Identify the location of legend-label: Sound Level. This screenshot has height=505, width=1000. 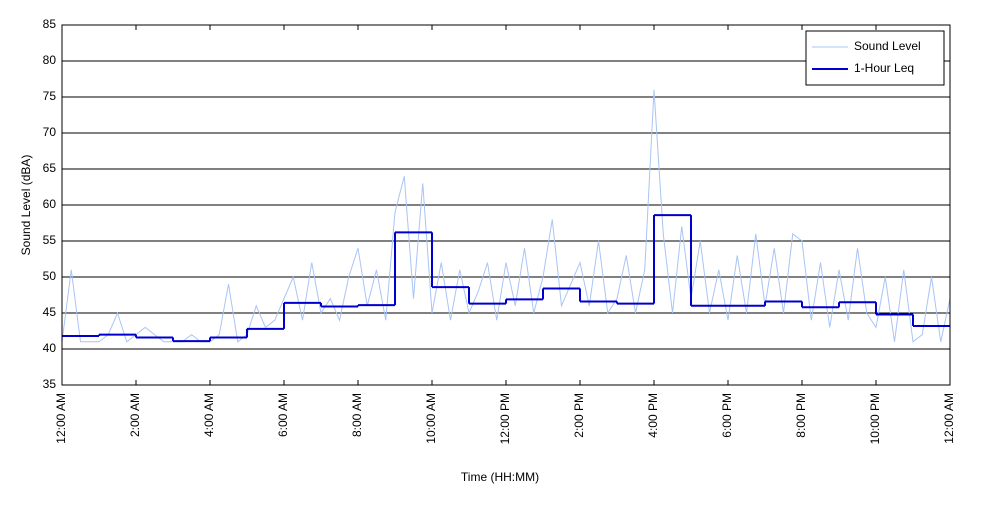
(887, 46).